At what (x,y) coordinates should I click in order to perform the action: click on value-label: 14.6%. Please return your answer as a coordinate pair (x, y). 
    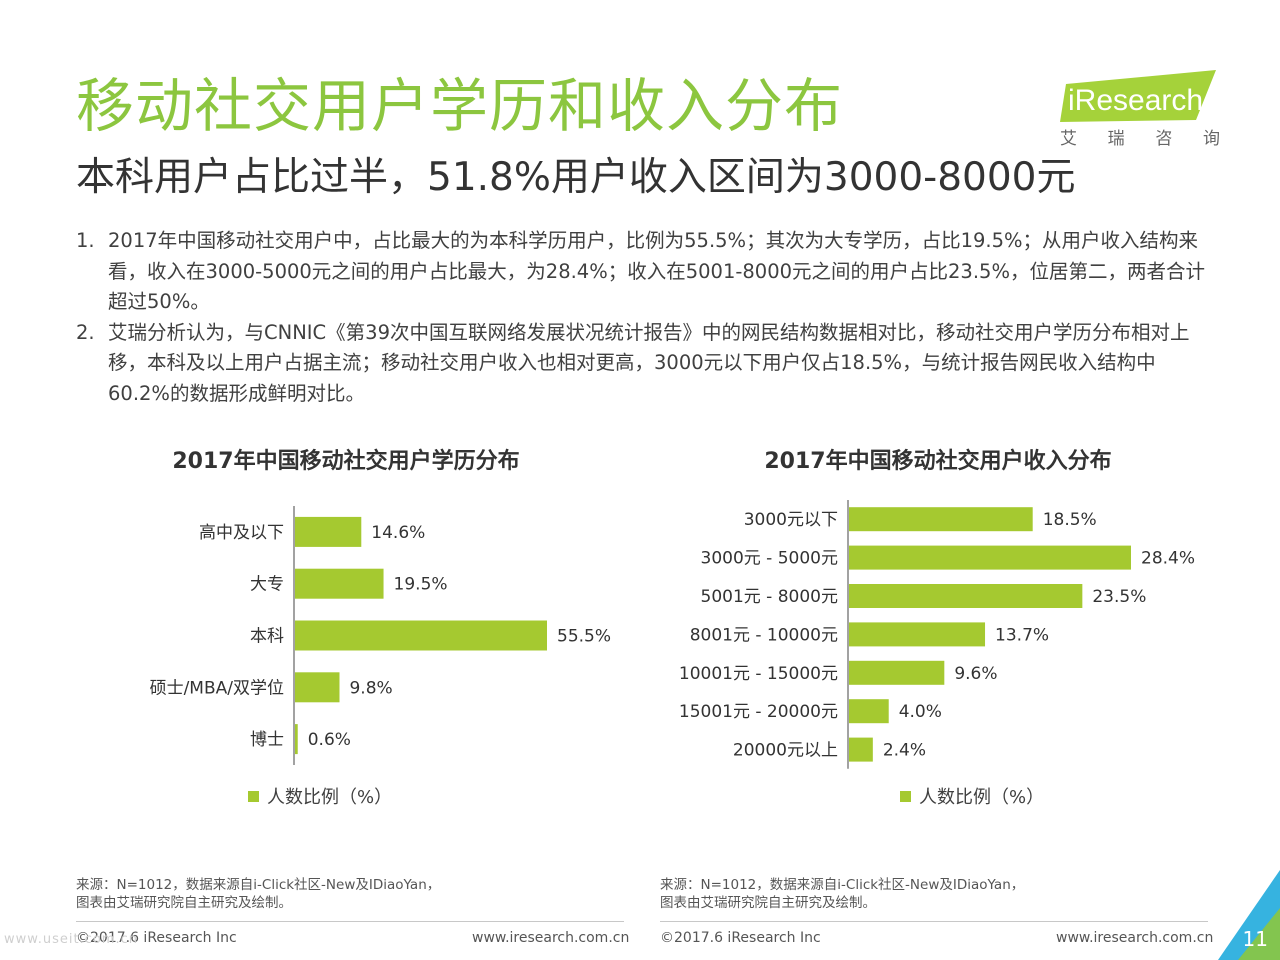
    Looking at the image, I should click on (398, 533).